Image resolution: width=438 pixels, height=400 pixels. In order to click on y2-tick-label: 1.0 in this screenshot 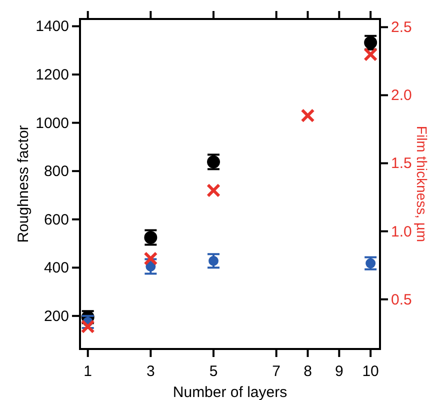, I will do `click(401, 231)`.